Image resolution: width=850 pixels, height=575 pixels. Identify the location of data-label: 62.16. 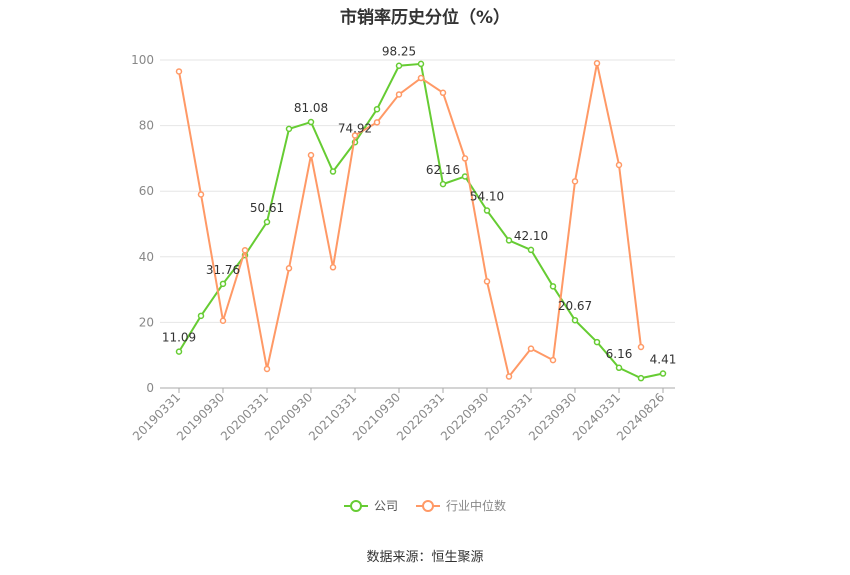
(443, 170).